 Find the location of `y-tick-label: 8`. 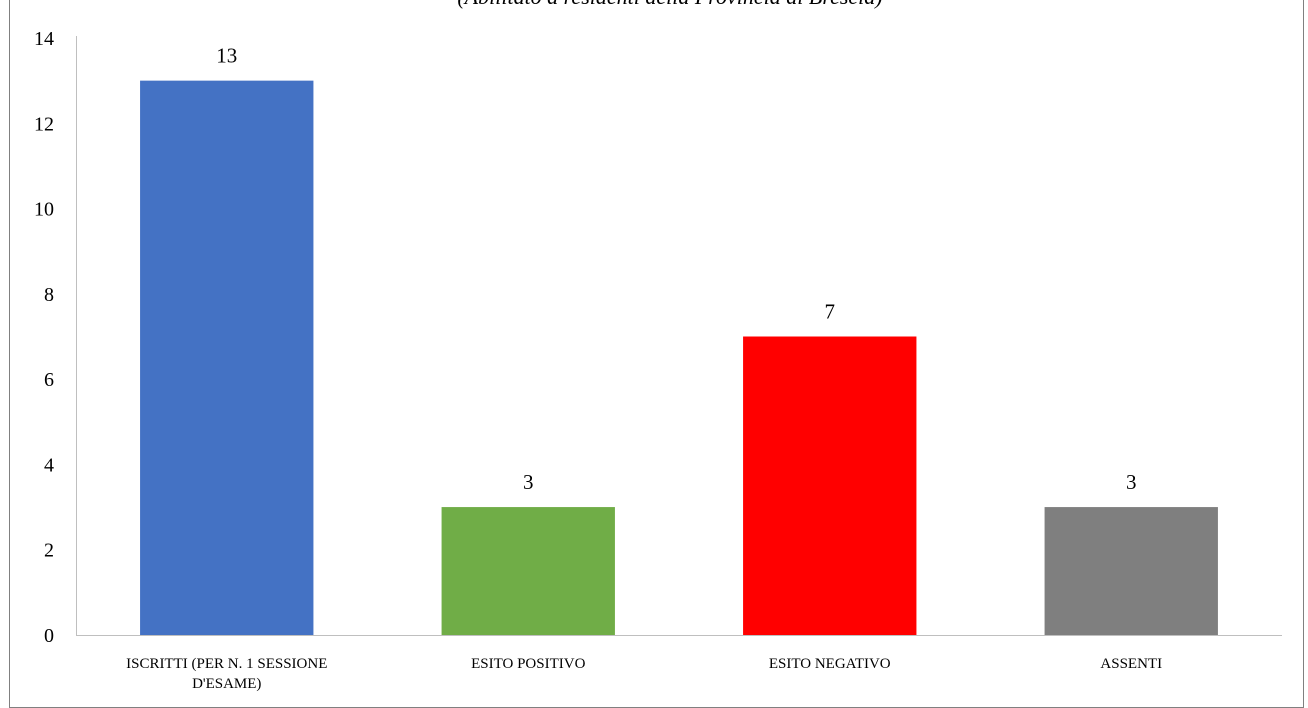

y-tick-label: 8 is located at coordinates (49, 295).